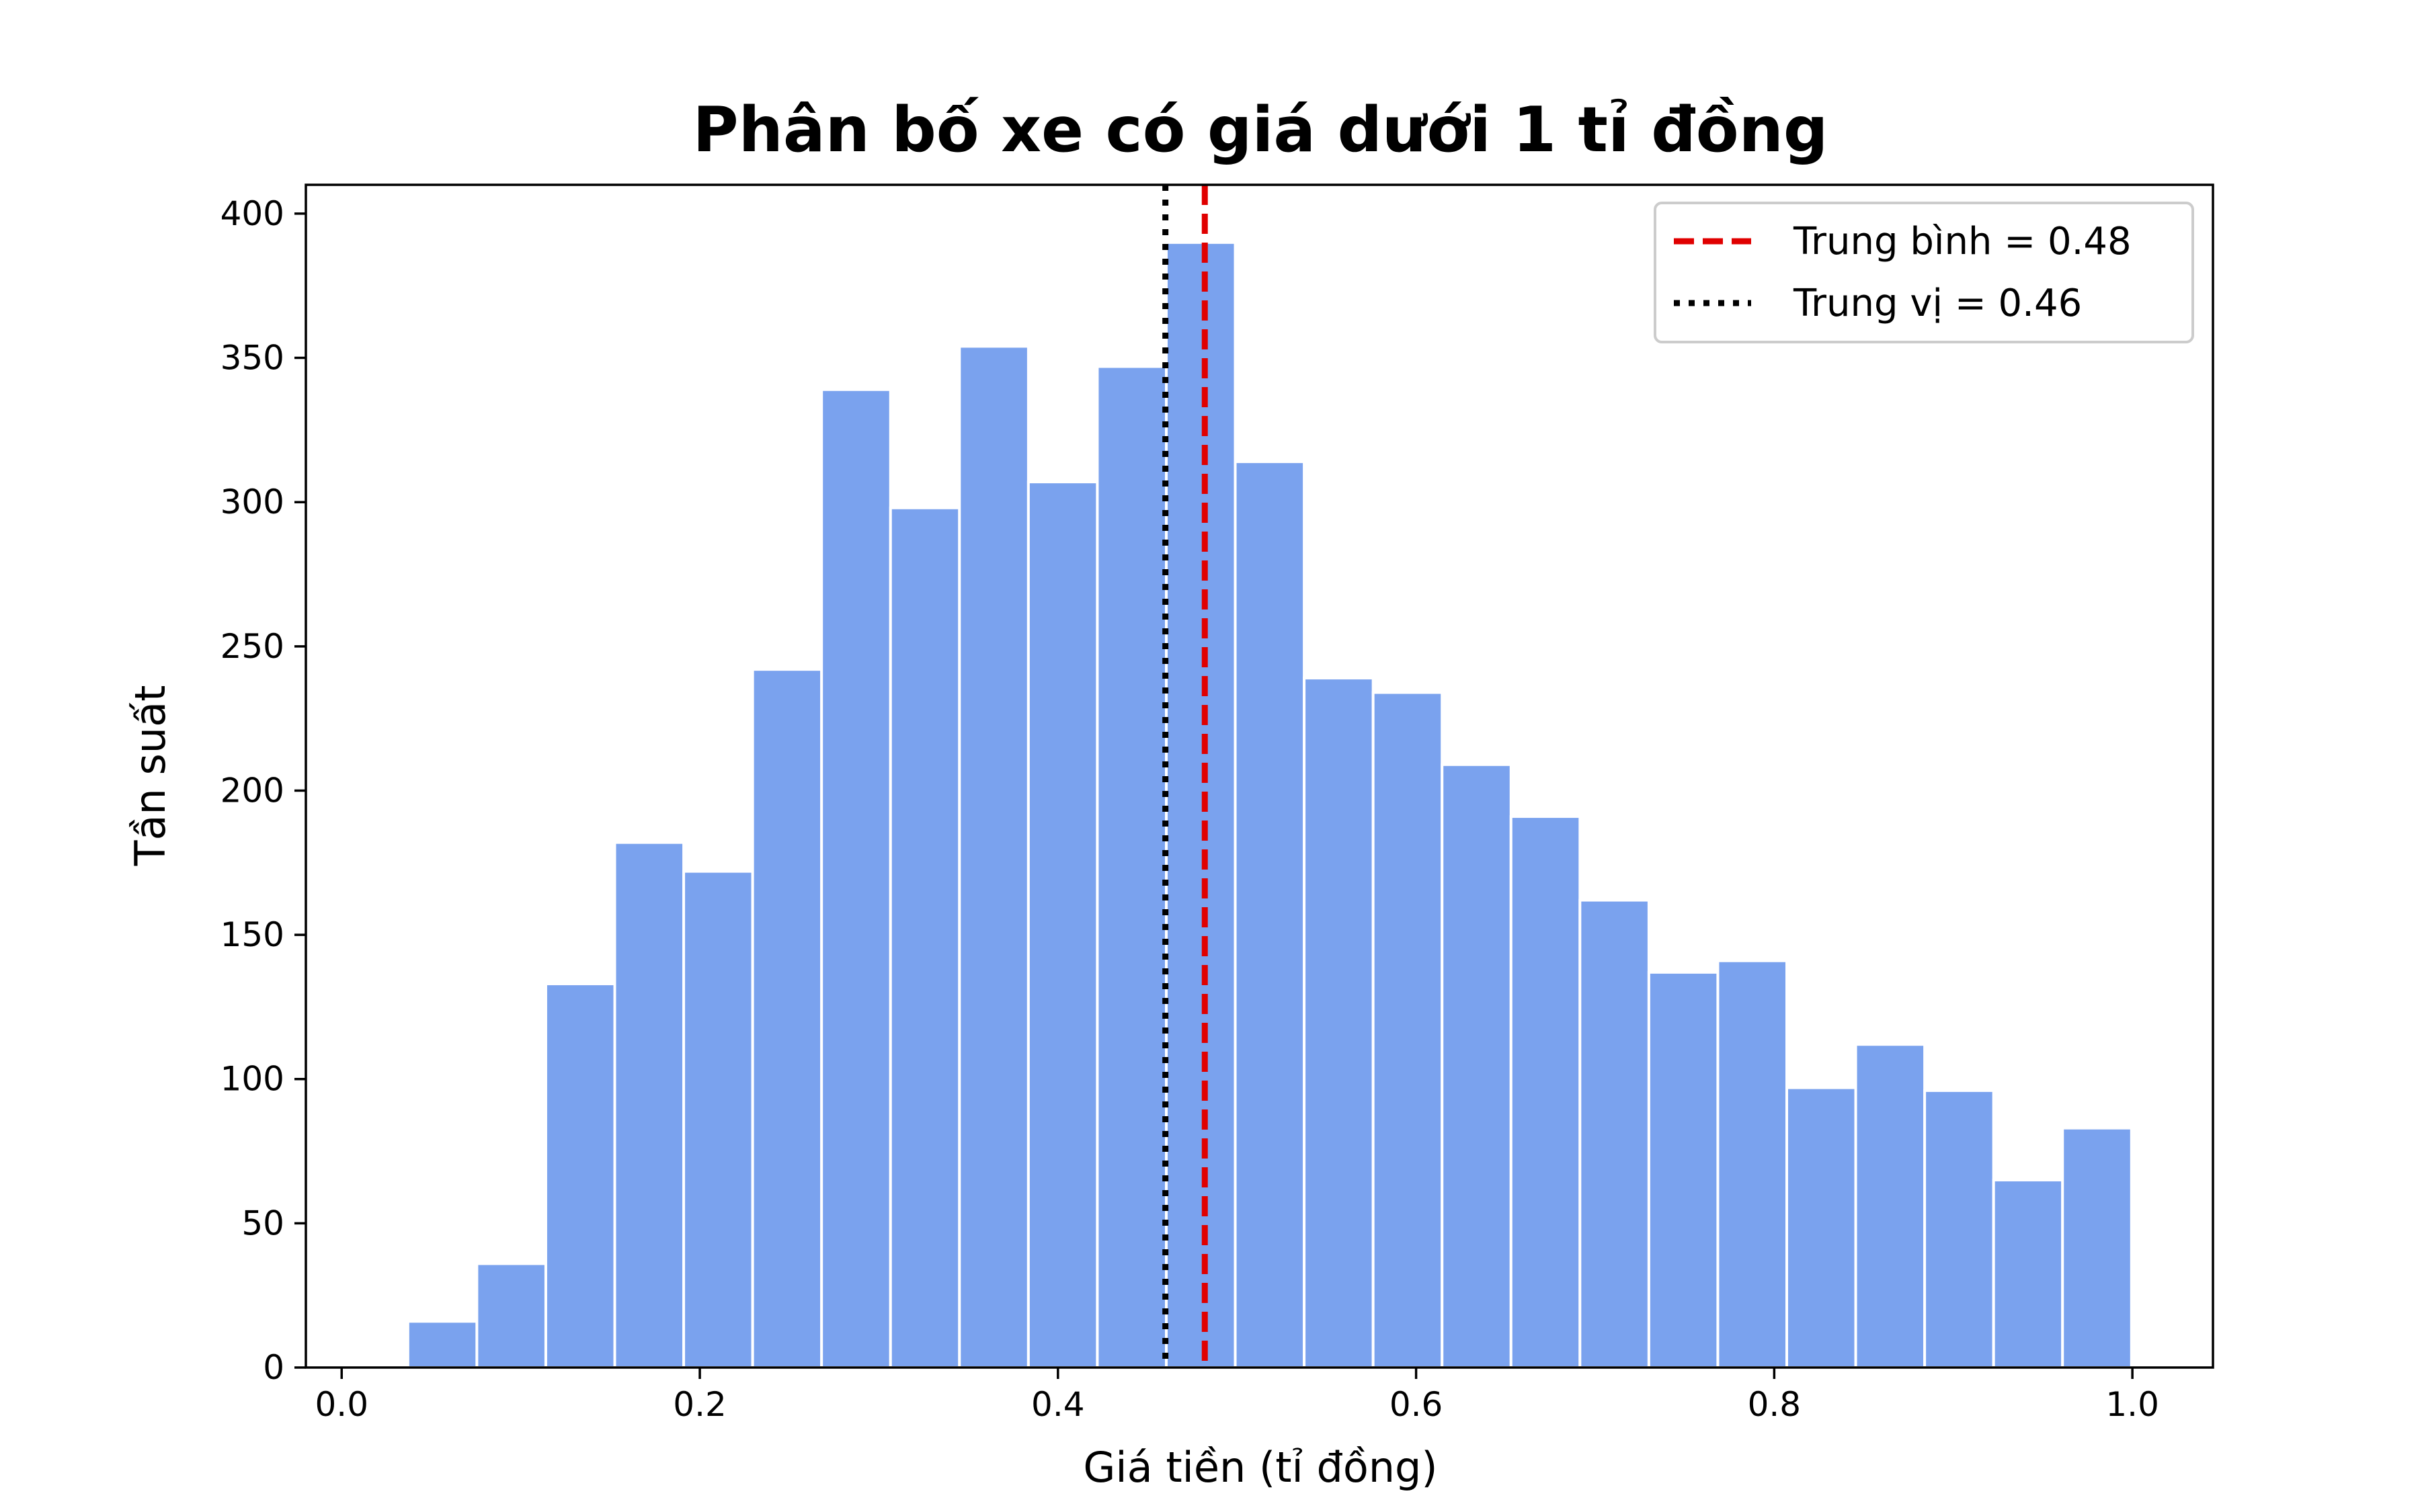 This screenshot has width=2420, height=1512. I want to click on chart-title: Phân bố xe có giá dưới 1 tỉ đồng, so click(1260, 130).